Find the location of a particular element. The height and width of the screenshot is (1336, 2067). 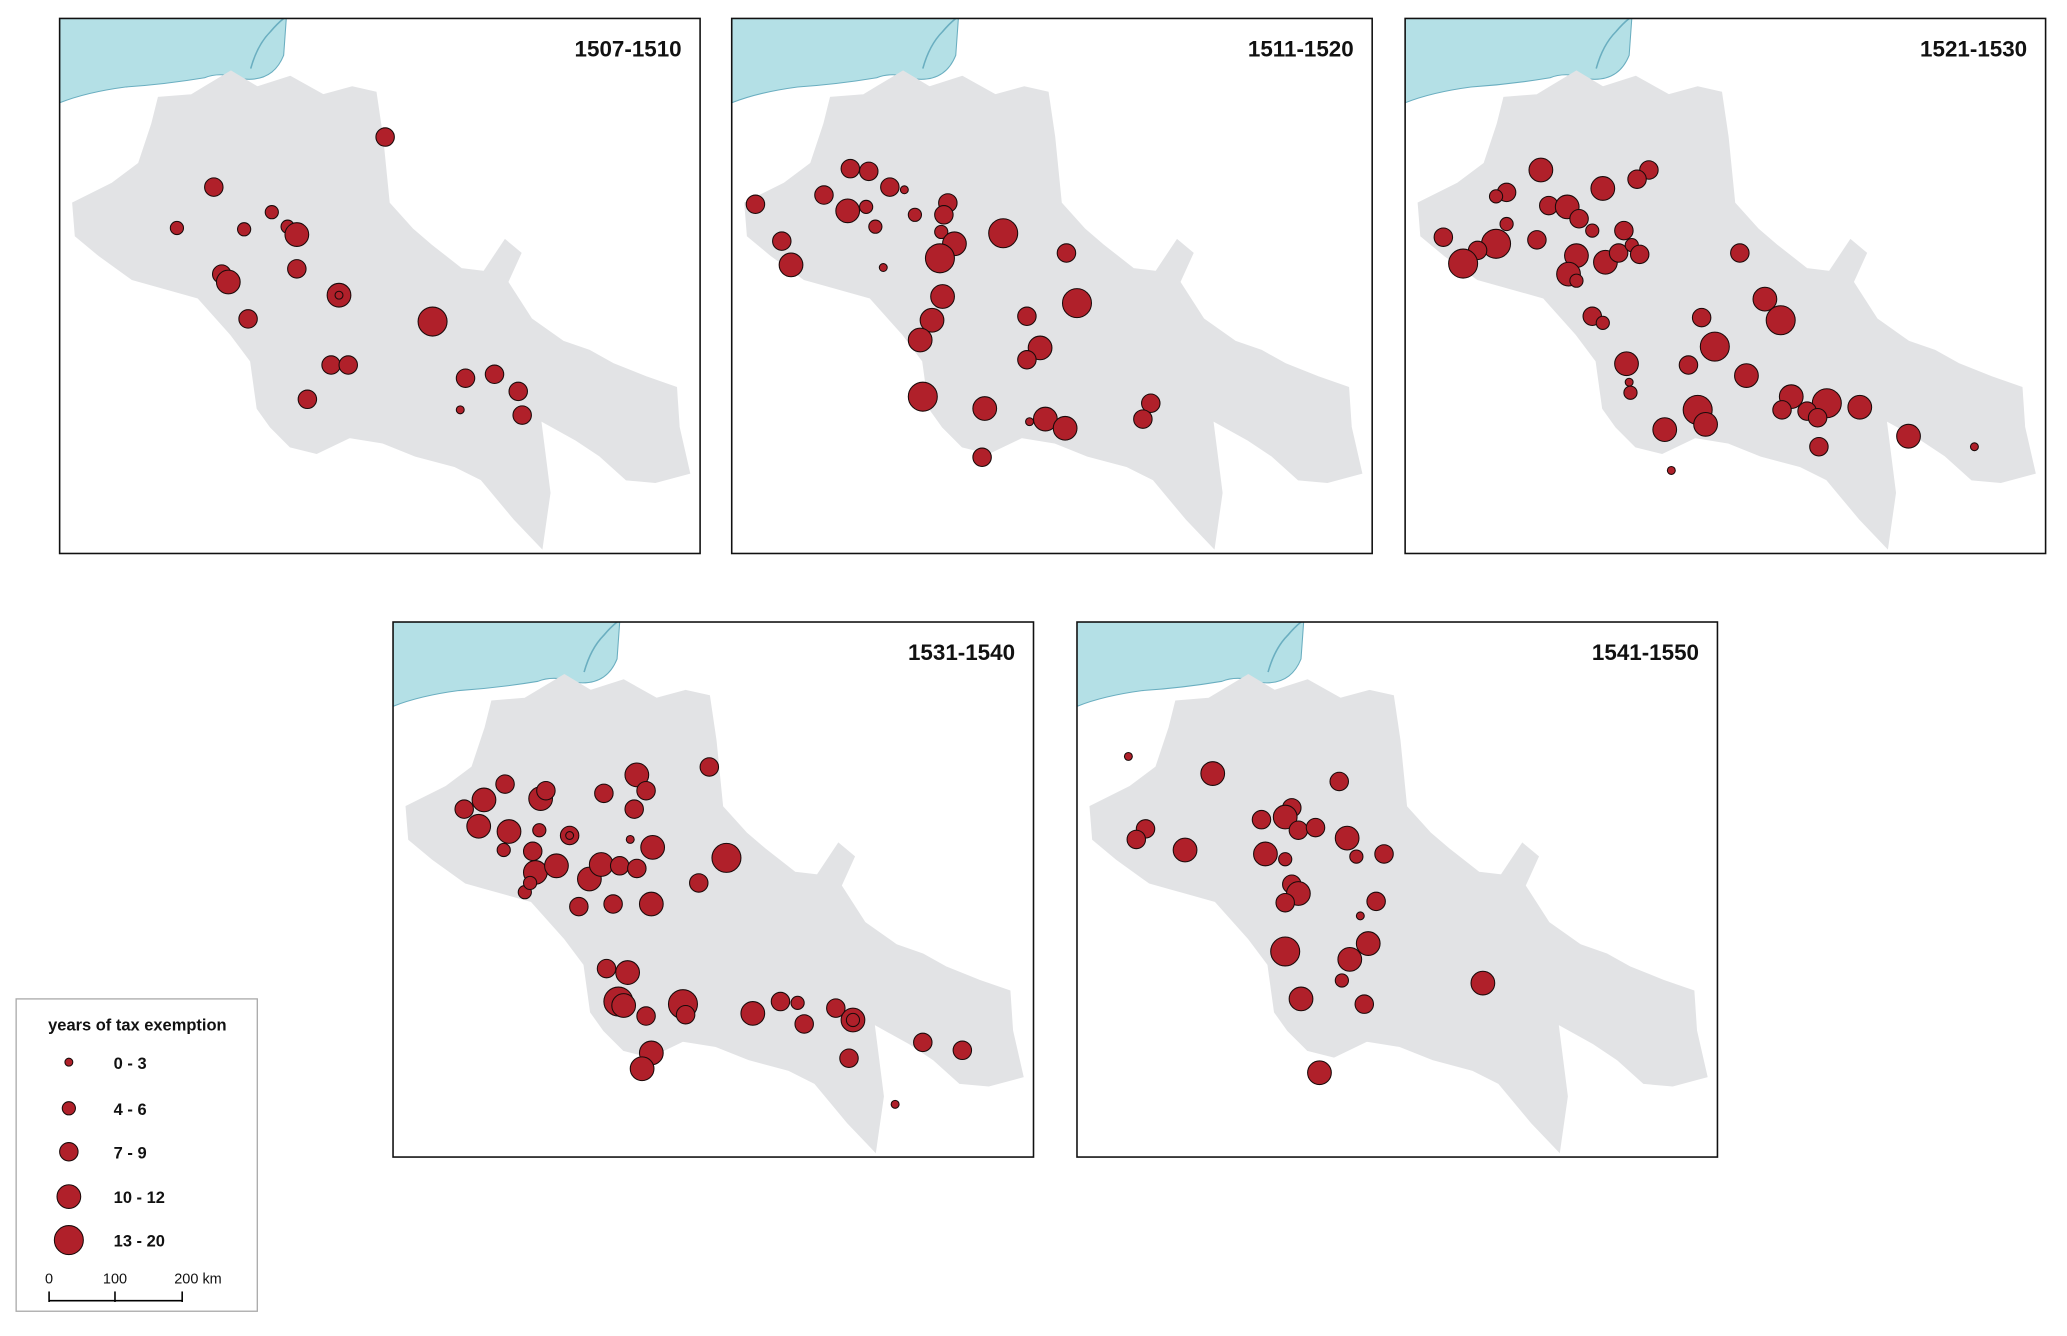

panel-title: 1531-1540 is located at coordinates (961, 652).